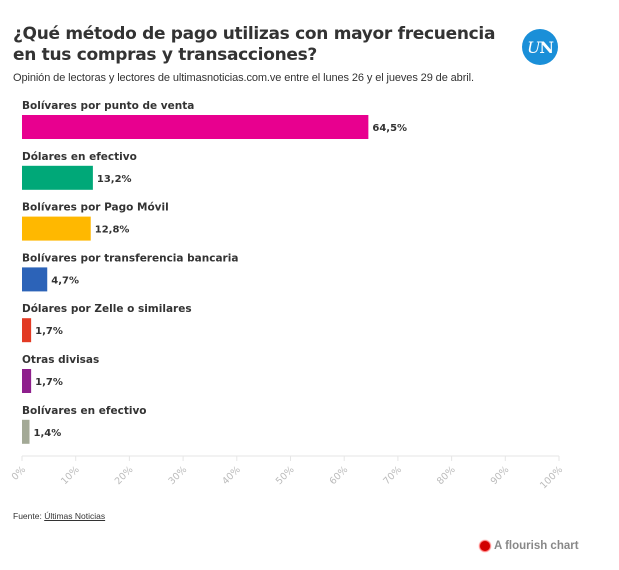  What do you see at coordinates (178, 475) in the screenshot?
I see `x-tick-label: 30%` at bounding box center [178, 475].